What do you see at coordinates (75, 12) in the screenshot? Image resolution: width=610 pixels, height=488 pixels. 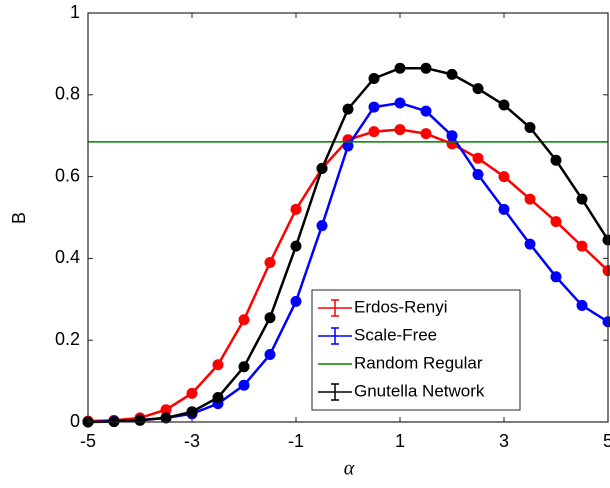 I see `y-tick-label: 1` at bounding box center [75, 12].